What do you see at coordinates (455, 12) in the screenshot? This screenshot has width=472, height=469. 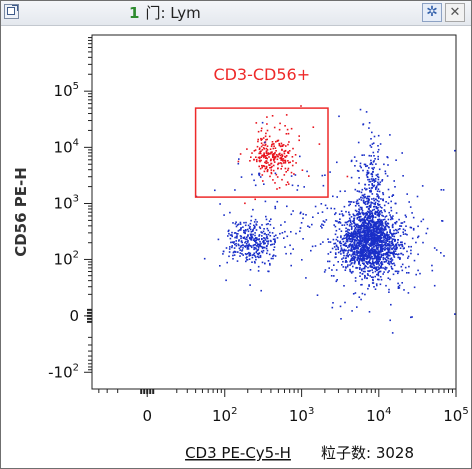 I see `close-icon: ✕` at bounding box center [455, 12].